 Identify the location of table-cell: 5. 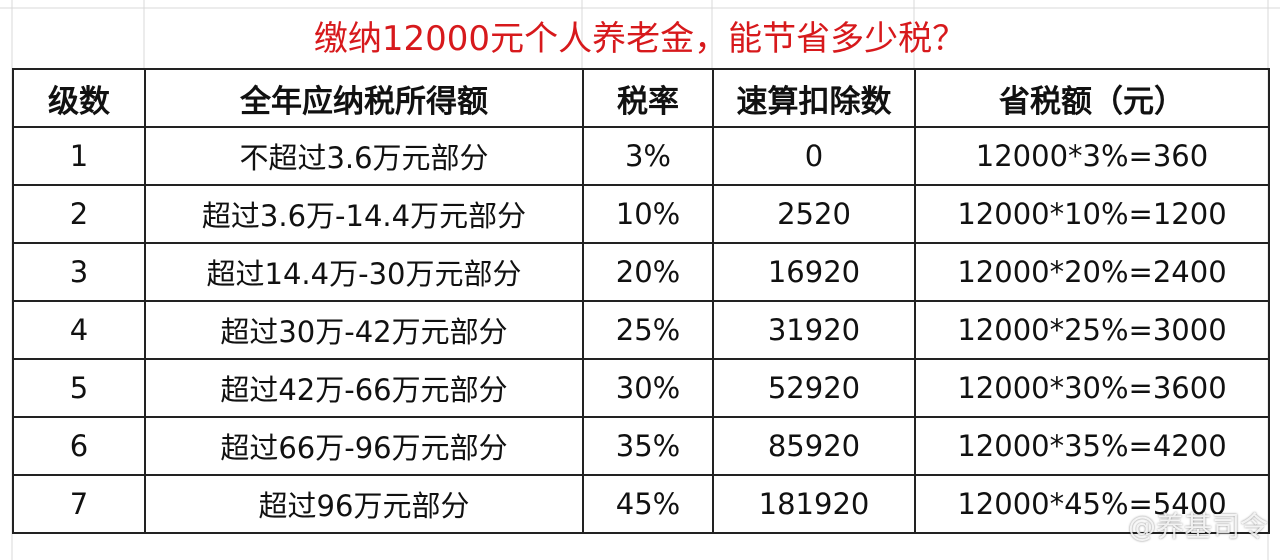
(79, 388).